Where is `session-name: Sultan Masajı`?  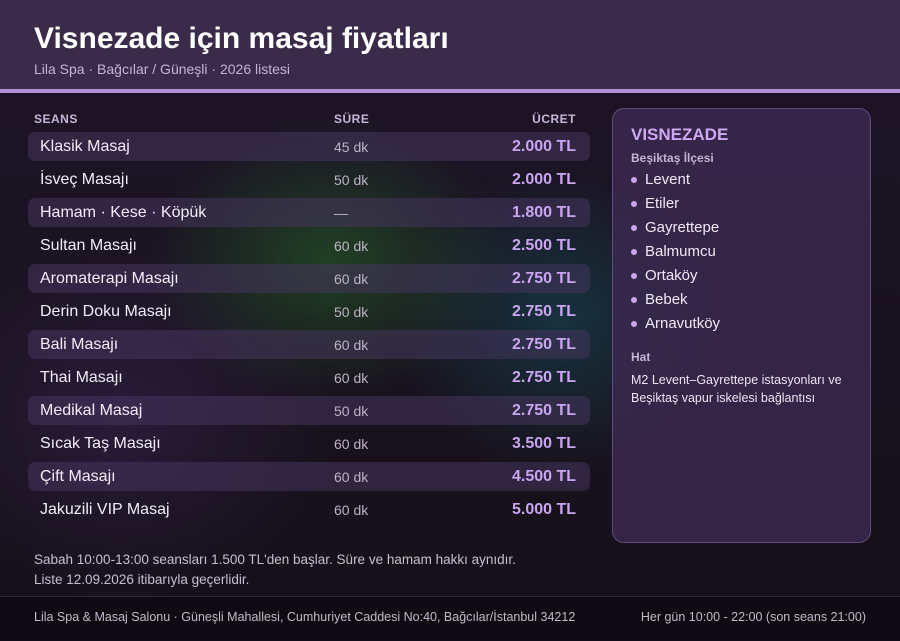 session-name: Sultan Masajı is located at coordinates (88, 245).